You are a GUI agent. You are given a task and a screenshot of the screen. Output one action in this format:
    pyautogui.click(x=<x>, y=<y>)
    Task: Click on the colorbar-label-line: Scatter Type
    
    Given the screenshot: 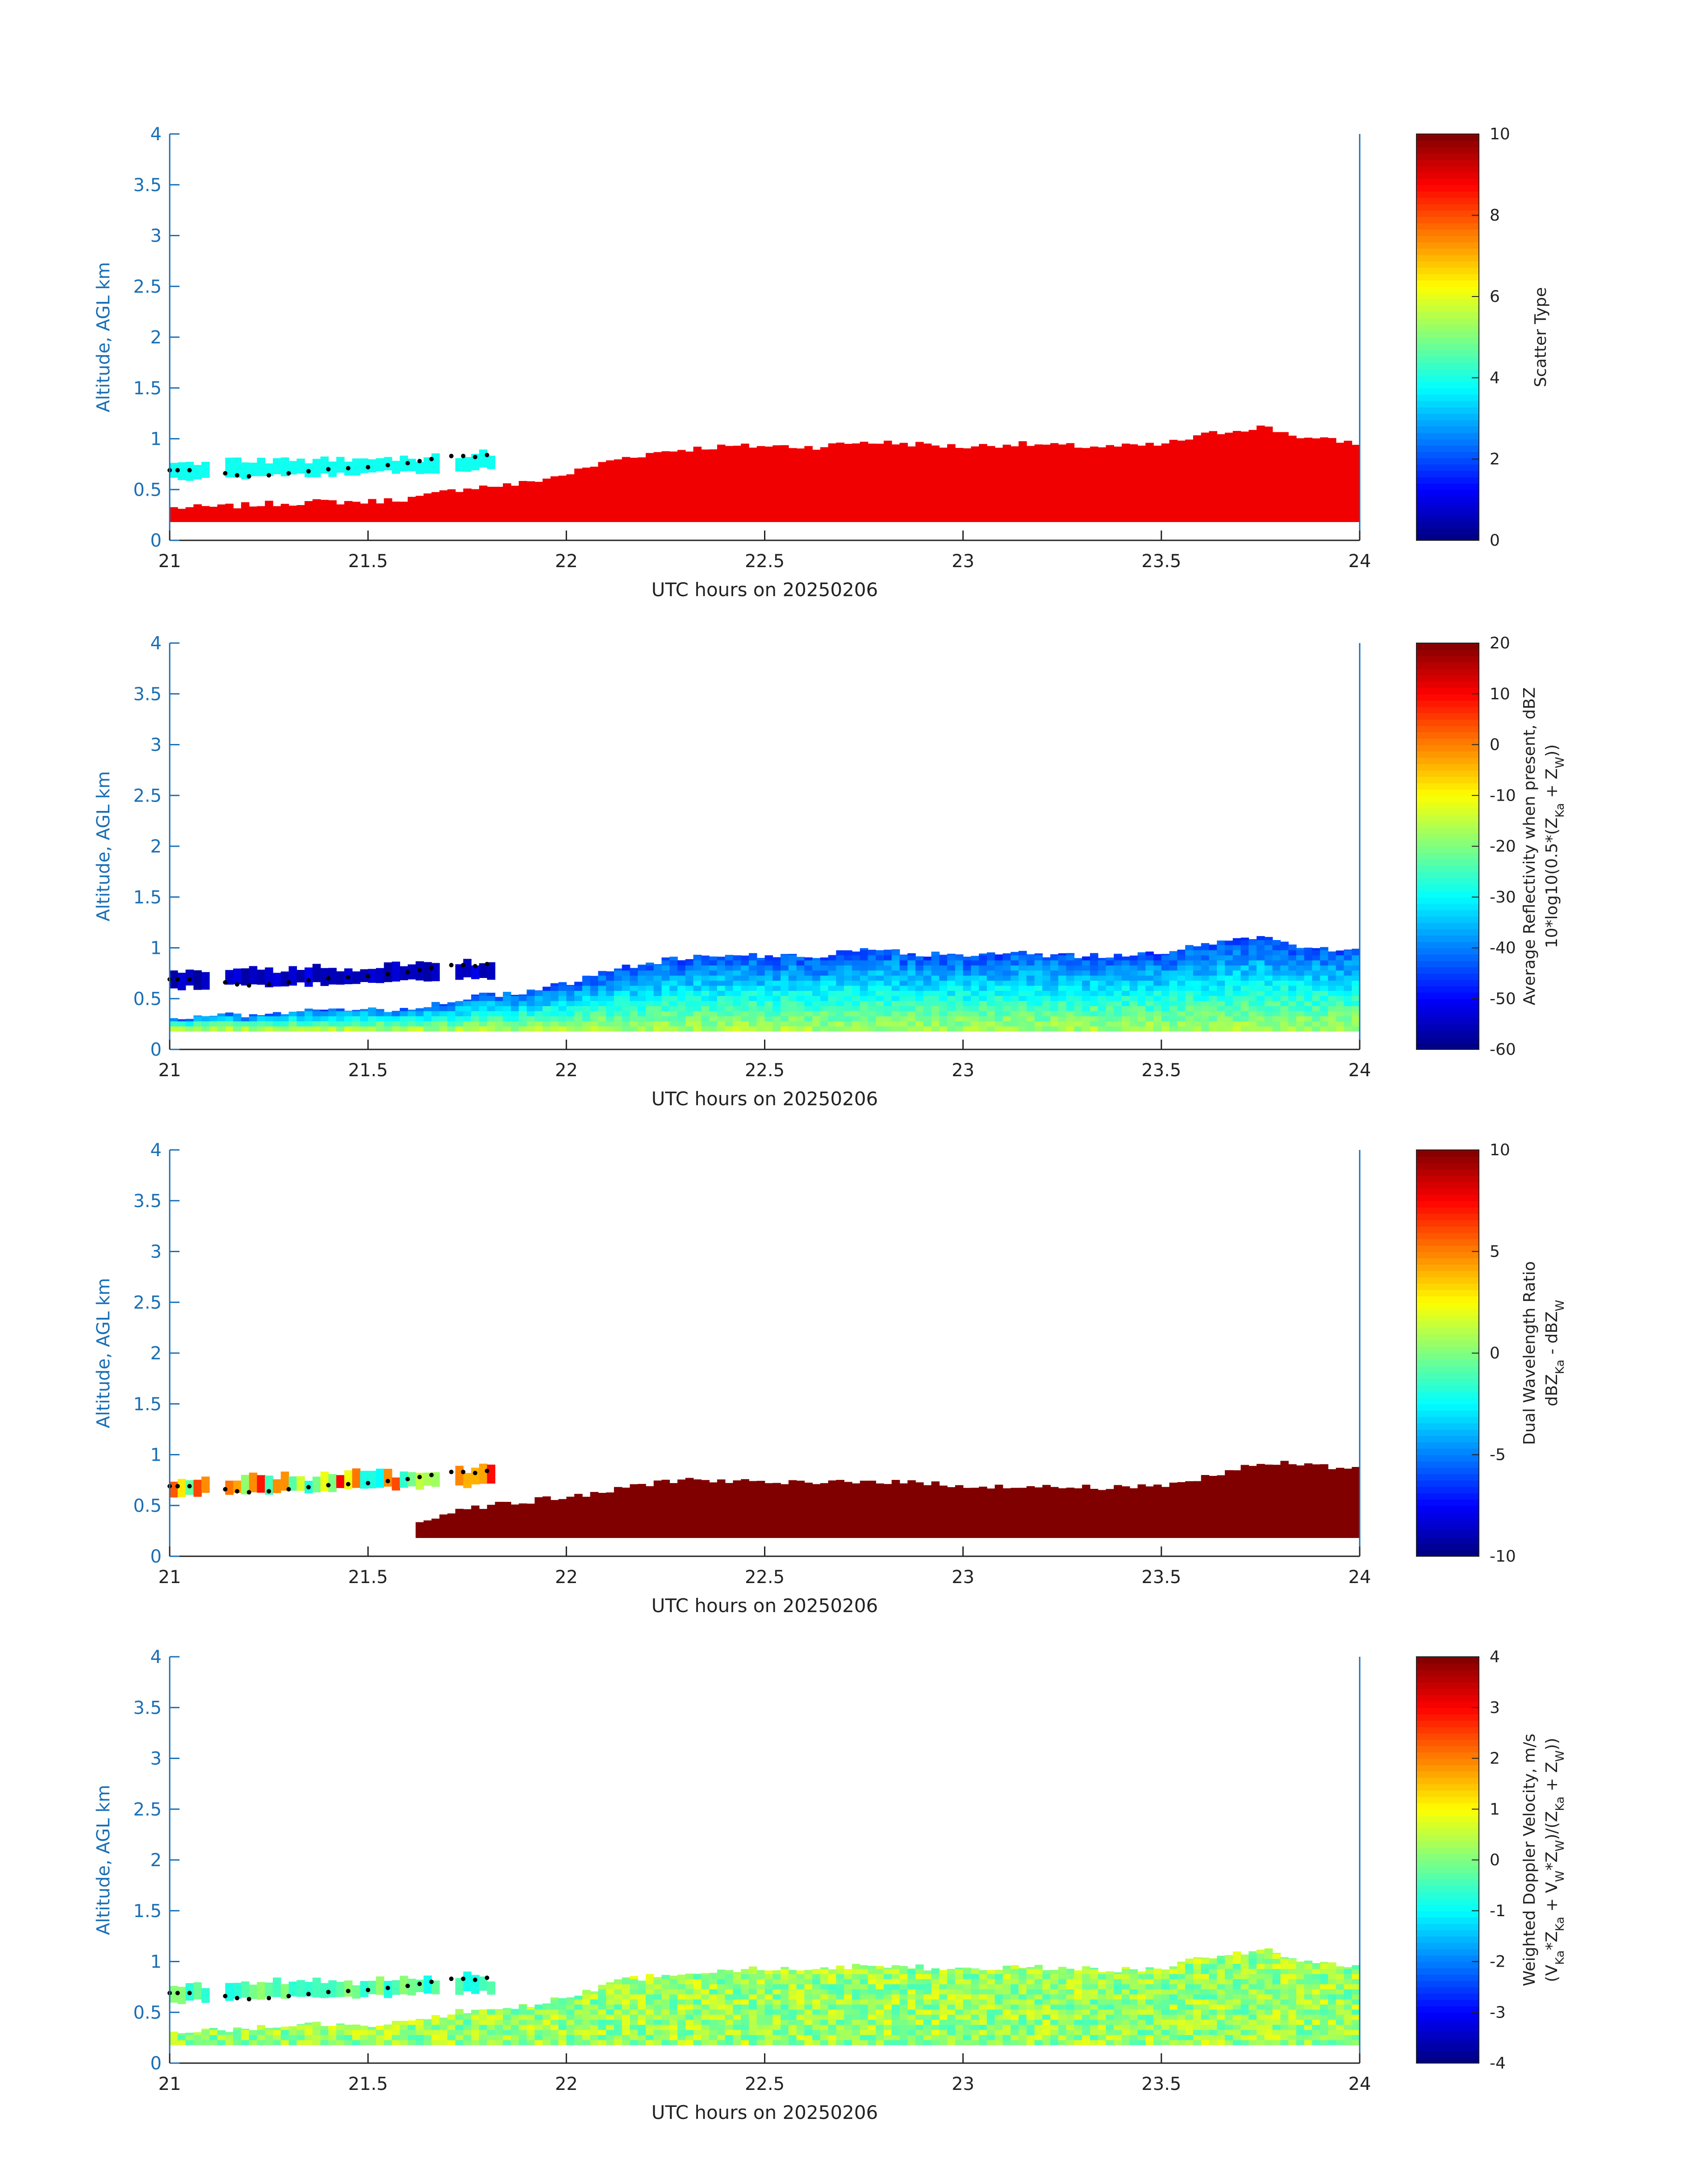 What is the action you would take?
    pyautogui.click(x=1541, y=337)
    